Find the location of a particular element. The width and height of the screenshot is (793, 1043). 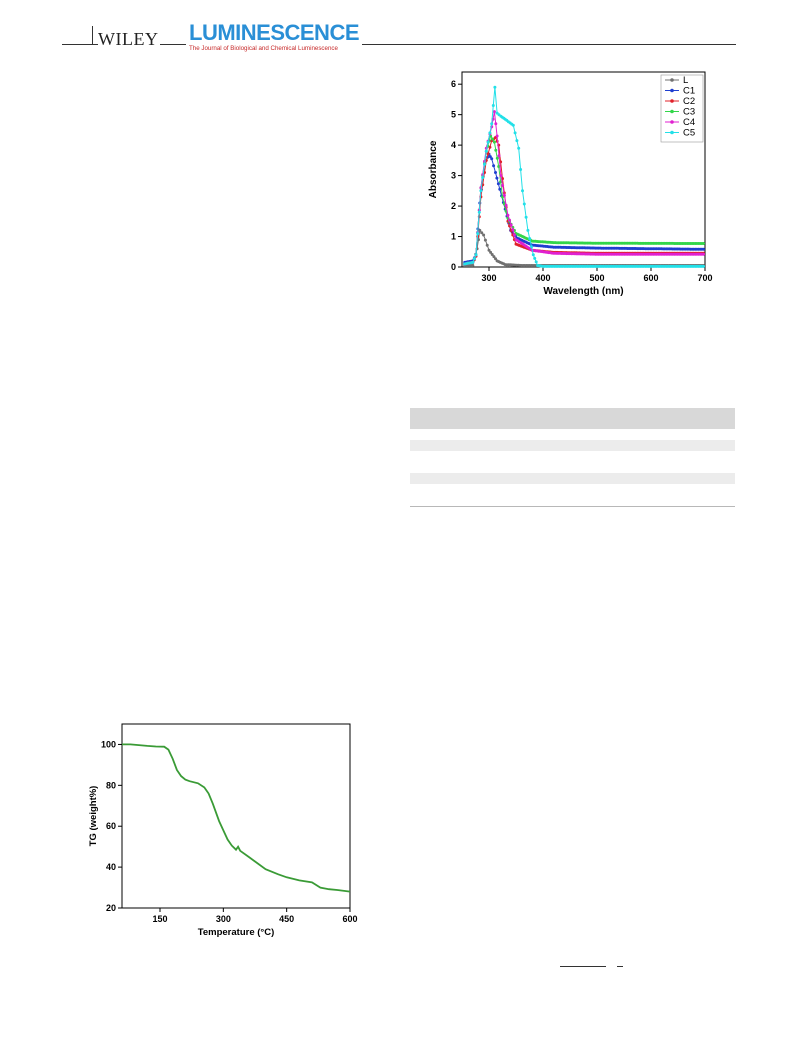

legend-entry: C4 is located at coordinates (689, 122).